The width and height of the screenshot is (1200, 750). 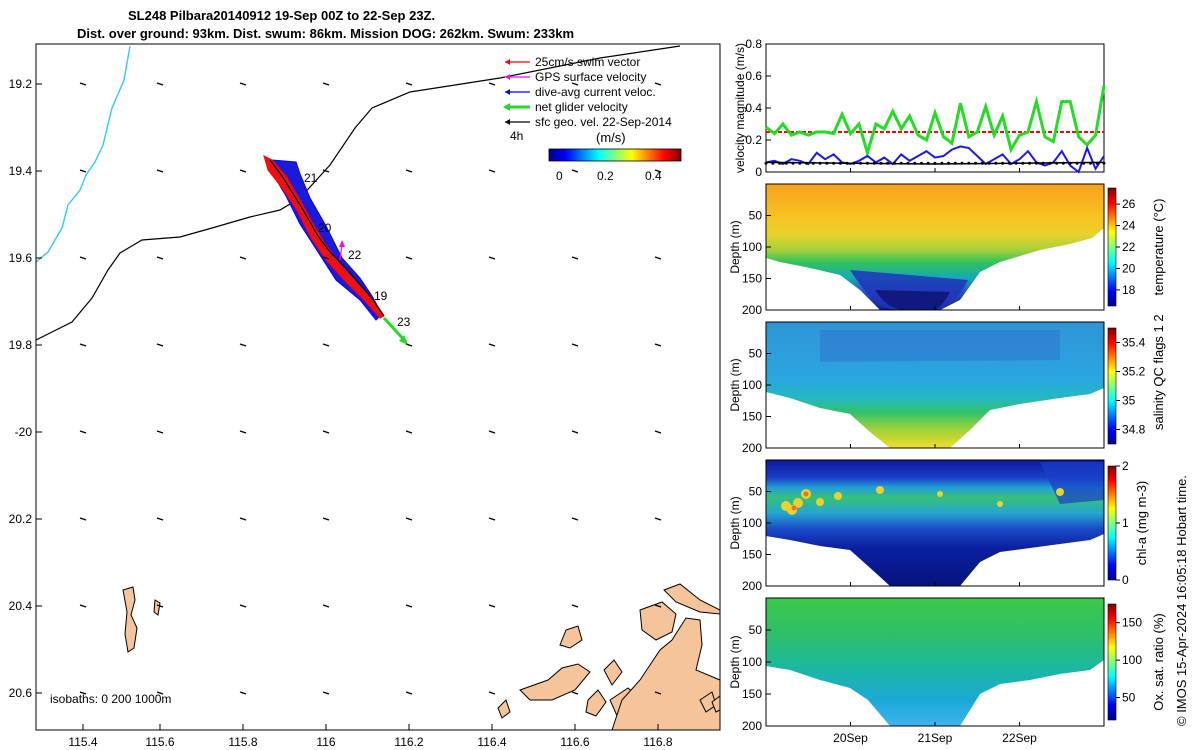 I want to click on colorbar-tick-0-4: 0.4, so click(x=653, y=176).